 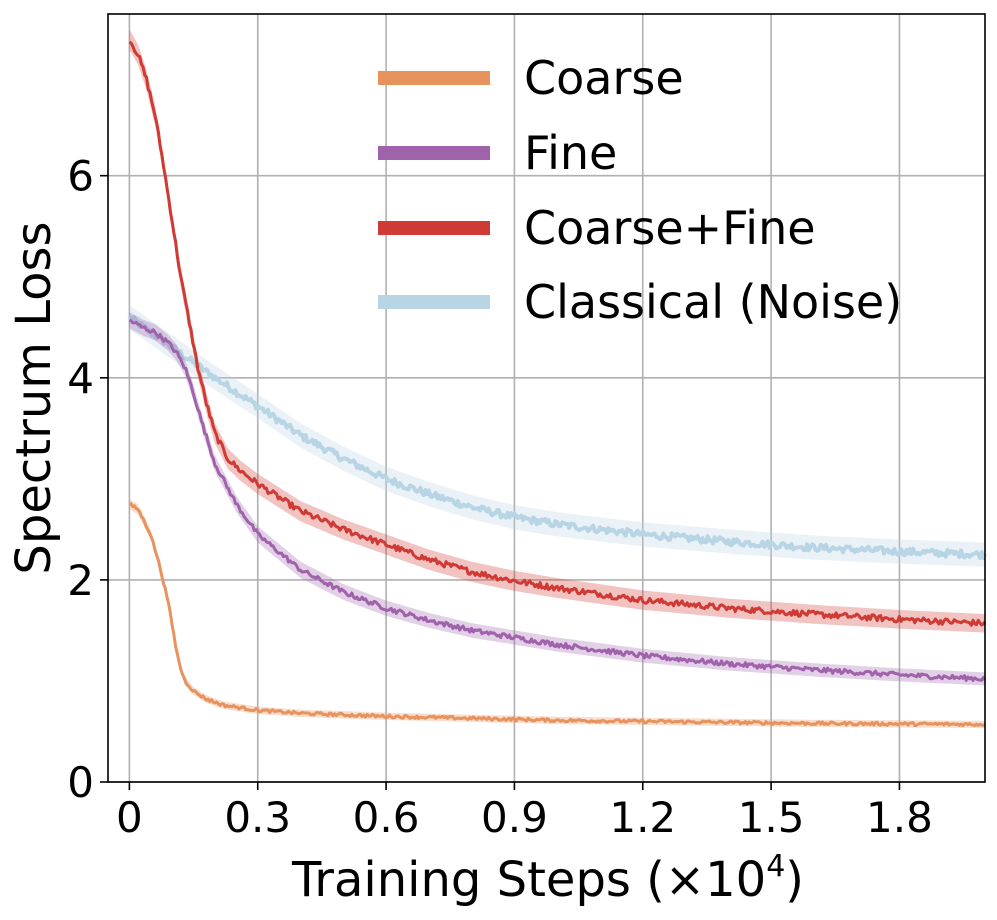 What do you see at coordinates (771, 817) in the screenshot?
I see `x-tick-label: 1.5` at bounding box center [771, 817].